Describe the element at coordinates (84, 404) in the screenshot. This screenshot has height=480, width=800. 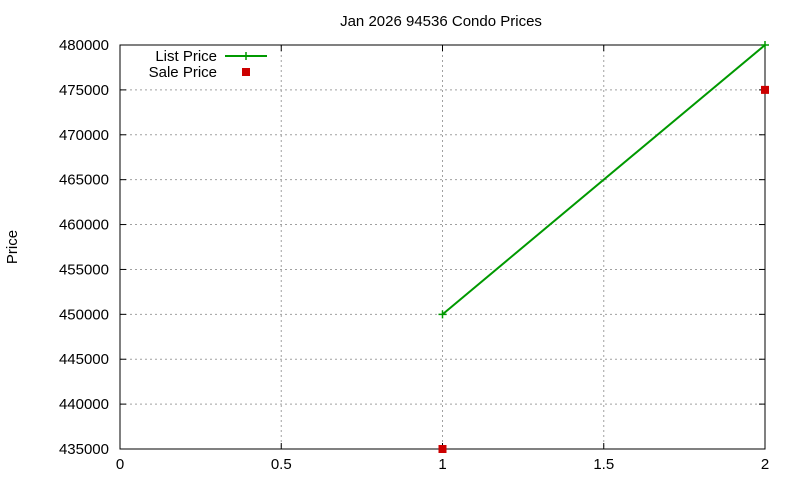
I see `y-tick-label: 440000` at that location.